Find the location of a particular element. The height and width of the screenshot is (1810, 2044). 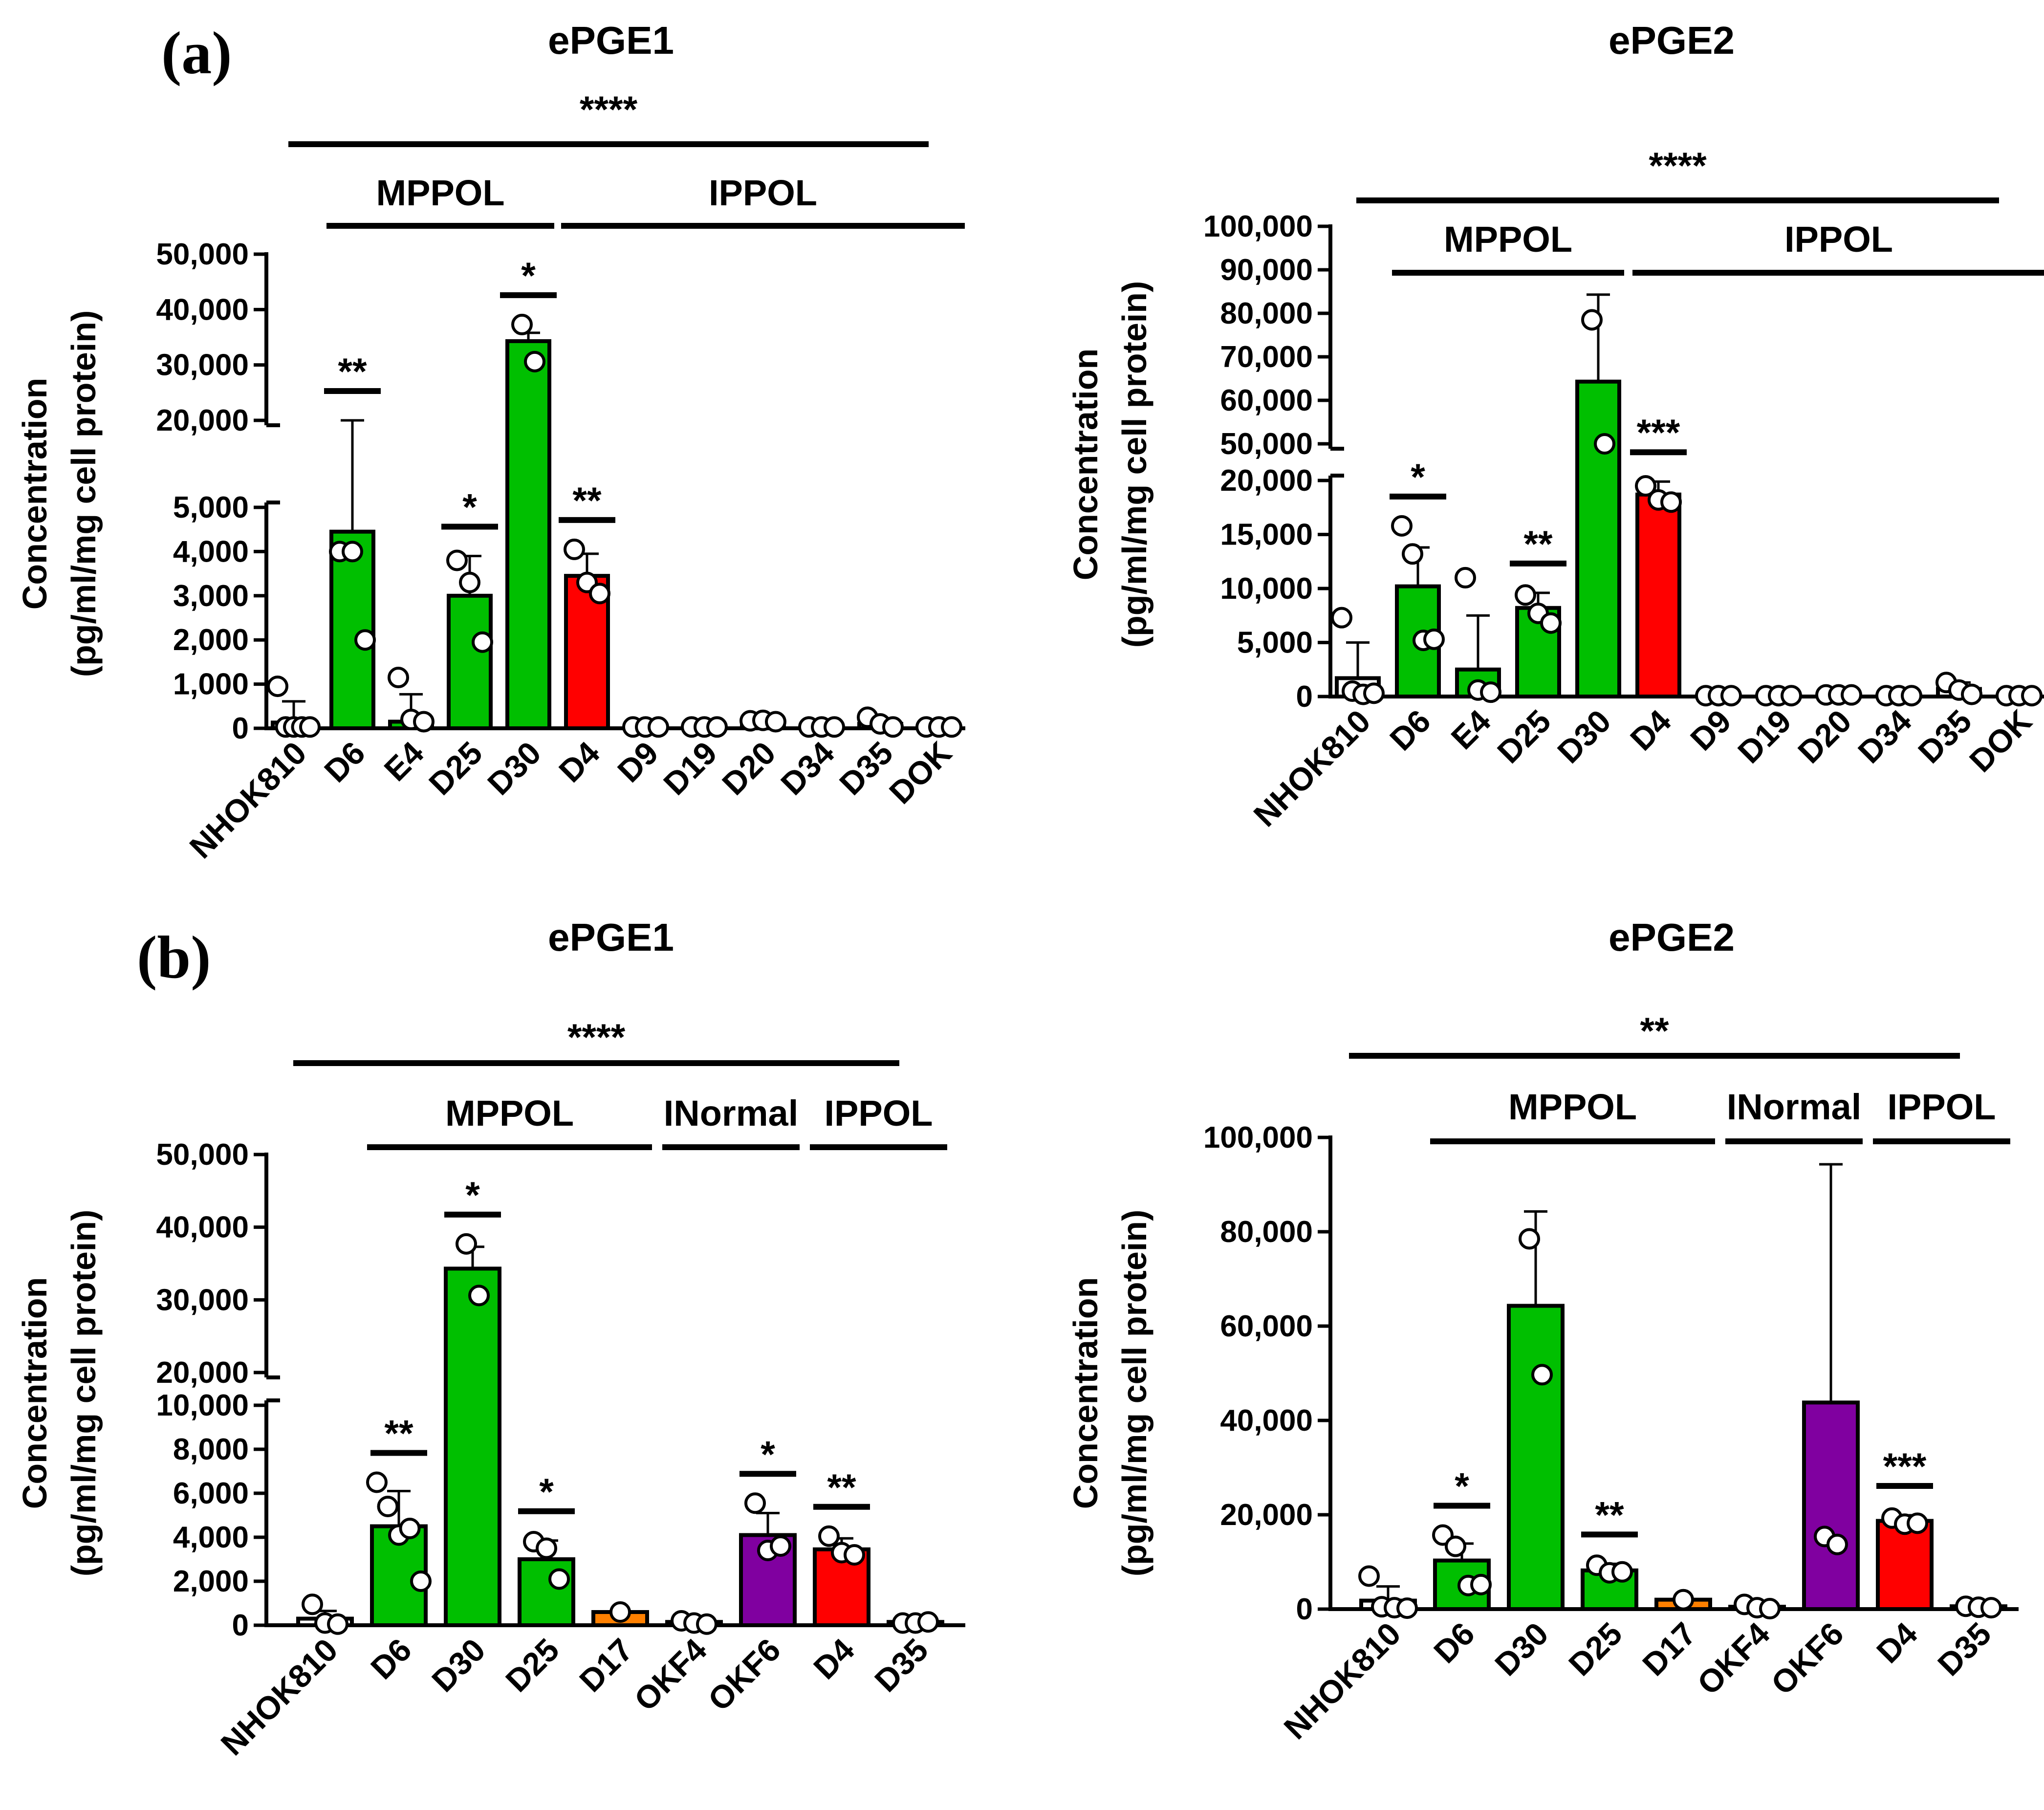

y-tick-label: 3,000 is located at coordinates (211, 596).